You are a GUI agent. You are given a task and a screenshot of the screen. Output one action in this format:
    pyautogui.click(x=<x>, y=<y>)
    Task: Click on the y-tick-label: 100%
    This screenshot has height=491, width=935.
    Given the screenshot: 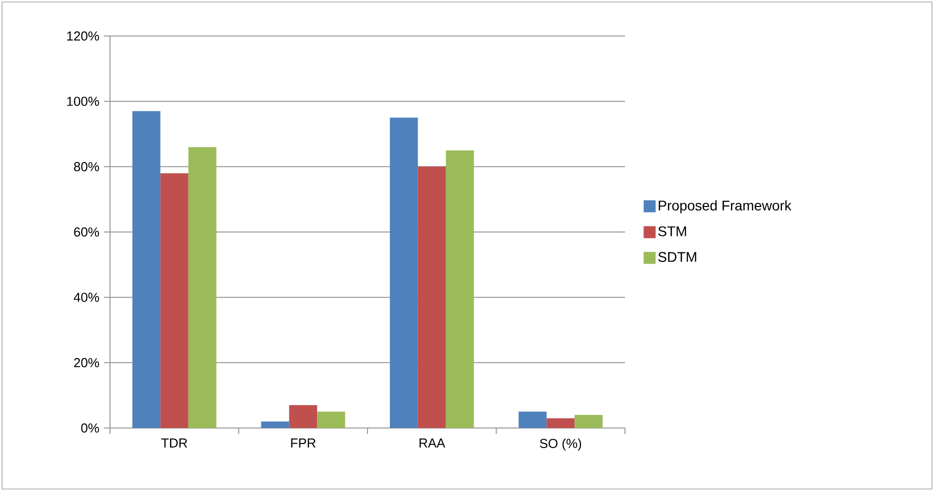 What is the action you would take?
    pyautogui.click(x=83, y=101)
    